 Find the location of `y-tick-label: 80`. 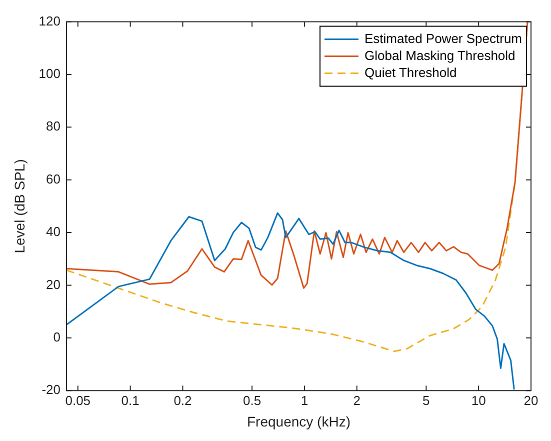

y-tick-label: 80 is located at coordinates (53, 126).